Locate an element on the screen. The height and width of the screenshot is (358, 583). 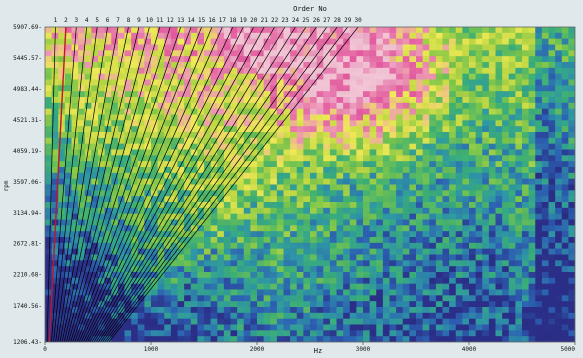
chart-title: Order No is located at coordinates (310, 9).